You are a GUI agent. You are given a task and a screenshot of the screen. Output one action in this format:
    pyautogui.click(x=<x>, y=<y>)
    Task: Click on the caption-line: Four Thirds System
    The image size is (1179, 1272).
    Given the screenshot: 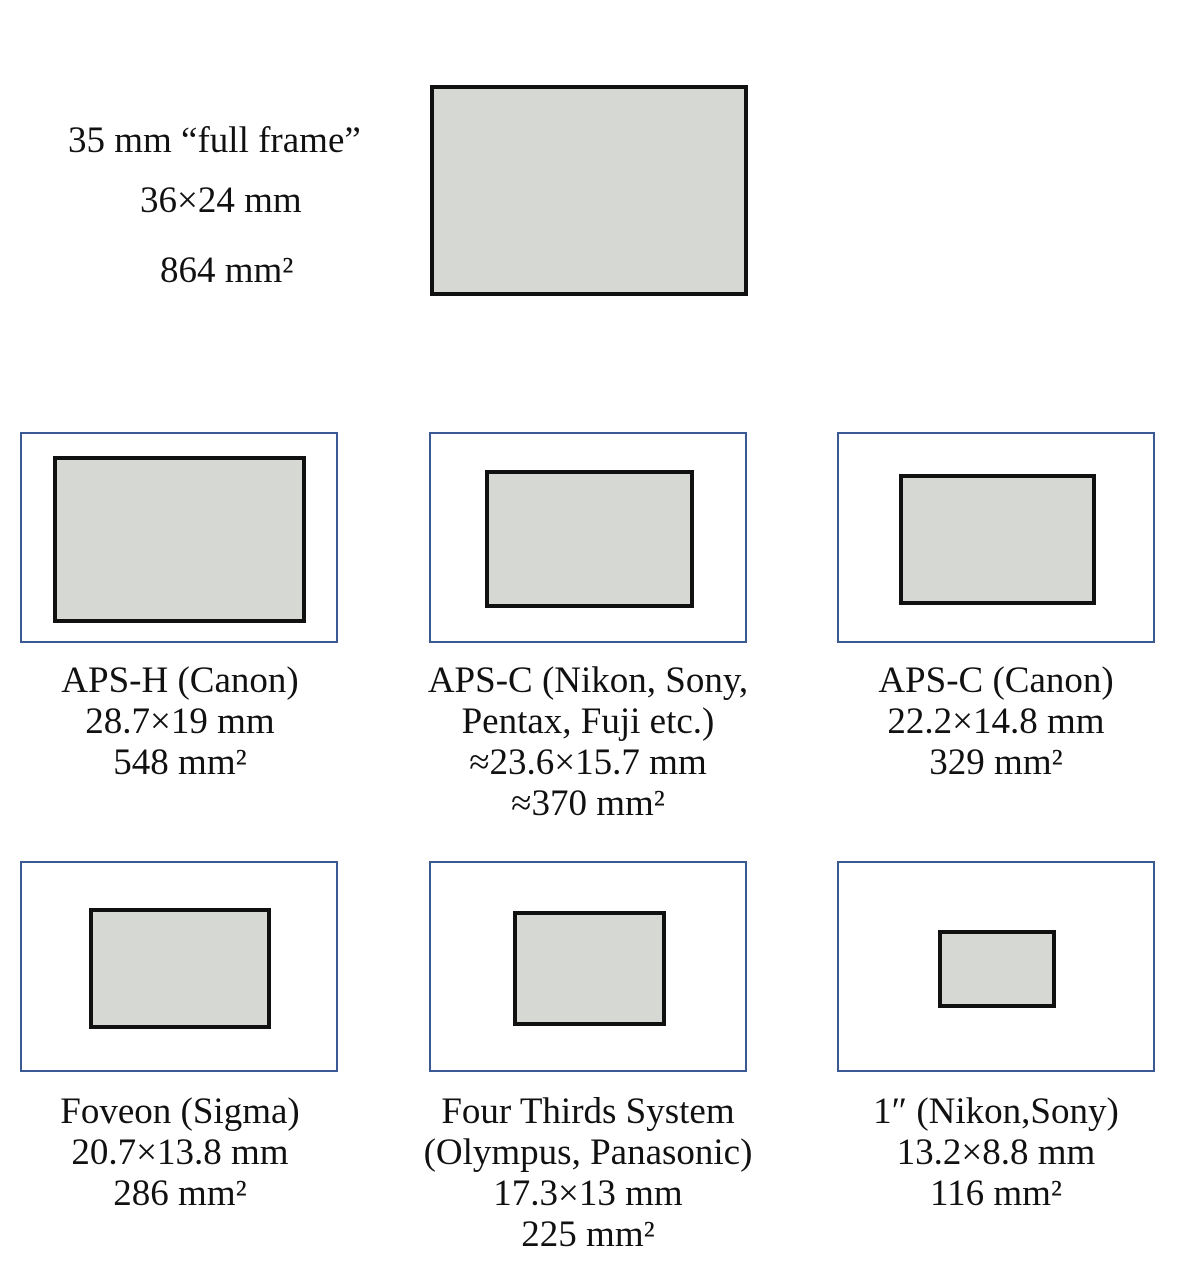 What is the action you would take?
    pyautogui.click(x=588, y=1111)
    